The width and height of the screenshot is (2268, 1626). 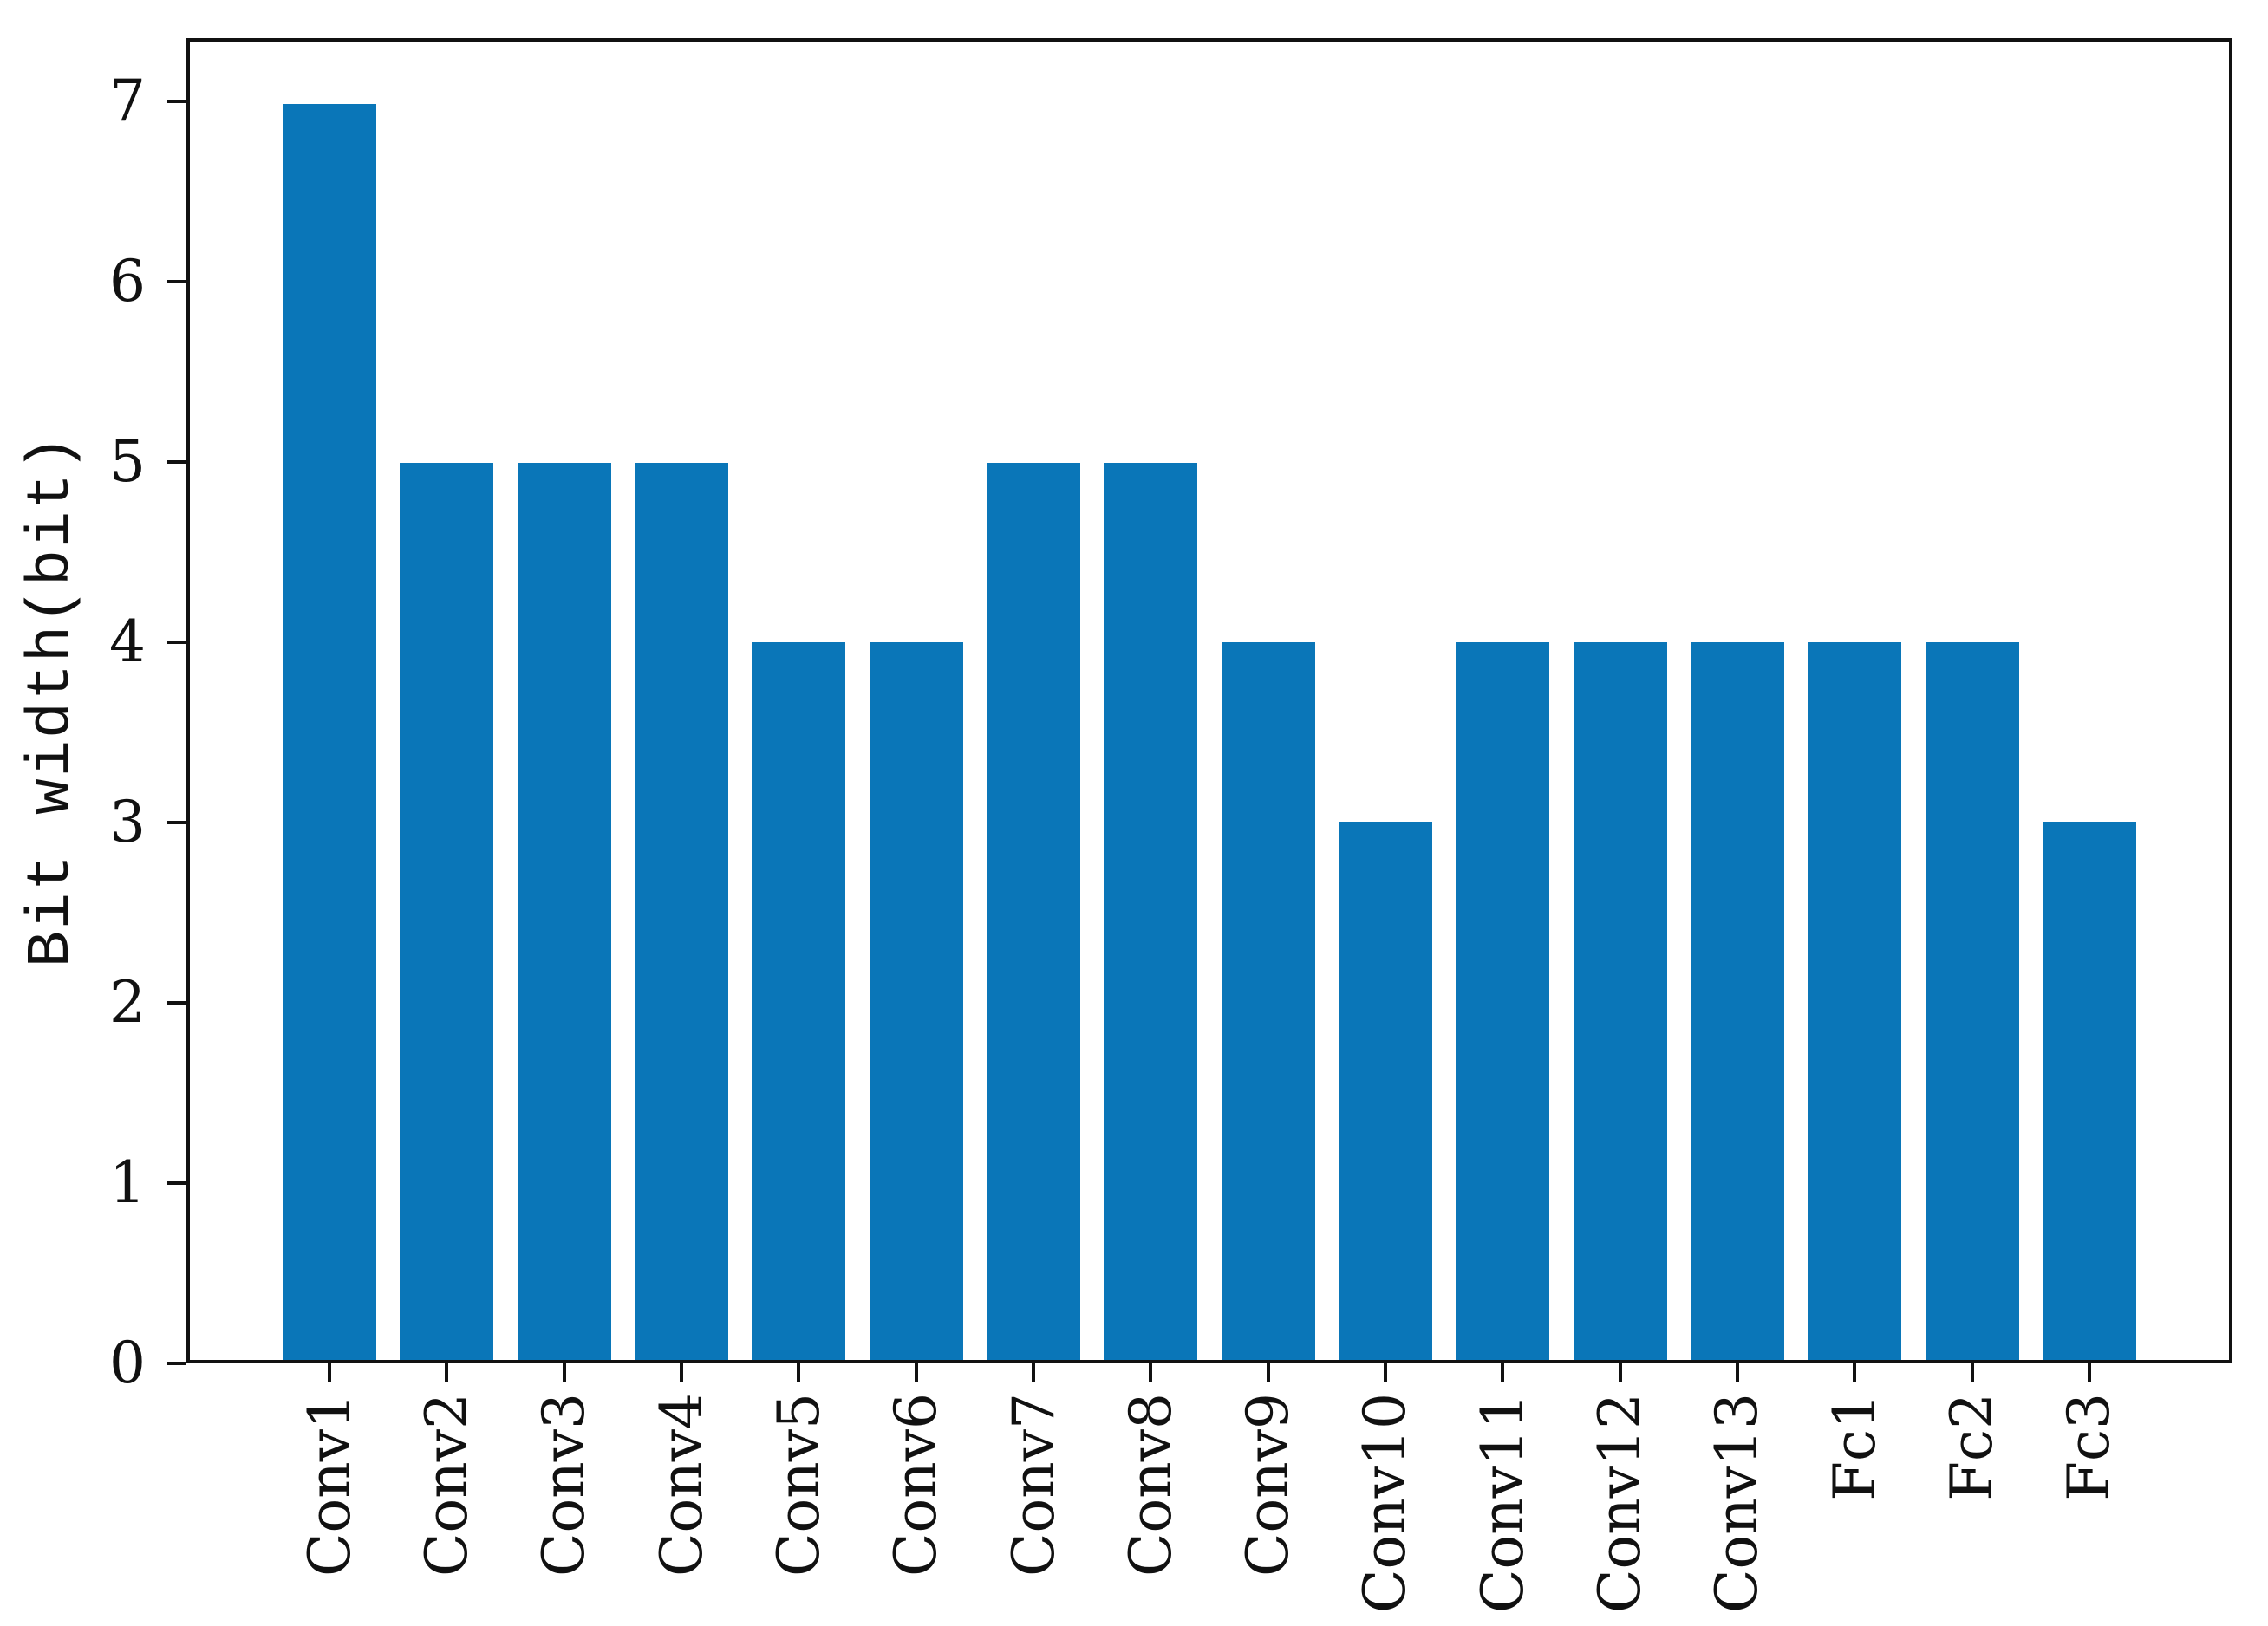 What do you see at coordinates (799, 1001) in the screenshot?
I see `bar-conv5` at bounding box center [799, 1001].